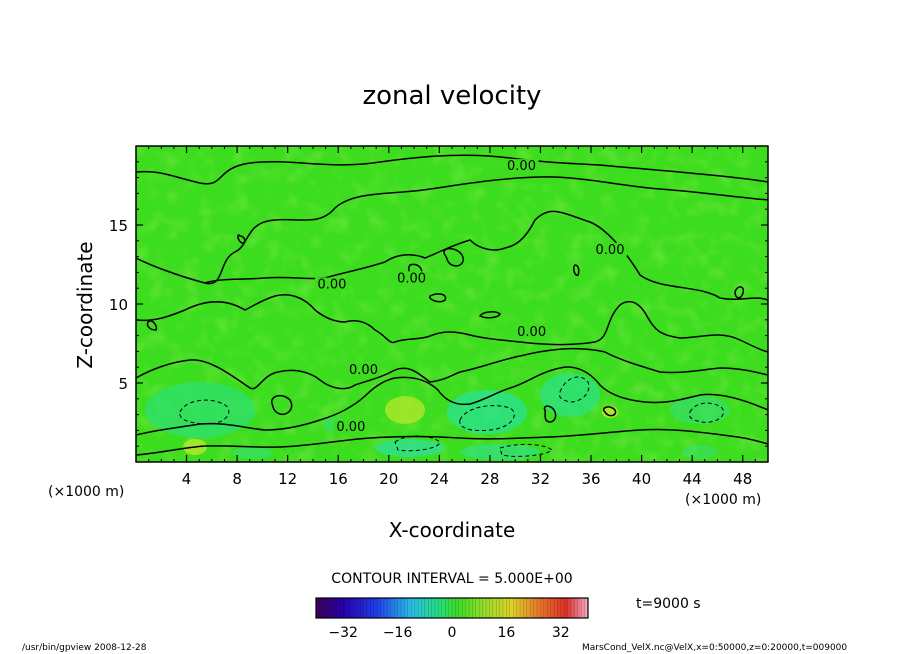 The height and width of the screenshot is (654, 904). What do you see at coordinates (452, 442) in the screenshot?
I see `contour-base` at bounding box center [452, 442].